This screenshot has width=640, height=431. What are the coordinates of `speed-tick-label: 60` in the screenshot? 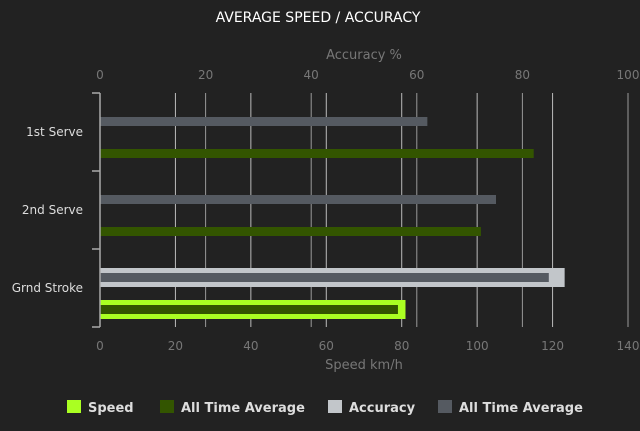 It's located at (326, 346).